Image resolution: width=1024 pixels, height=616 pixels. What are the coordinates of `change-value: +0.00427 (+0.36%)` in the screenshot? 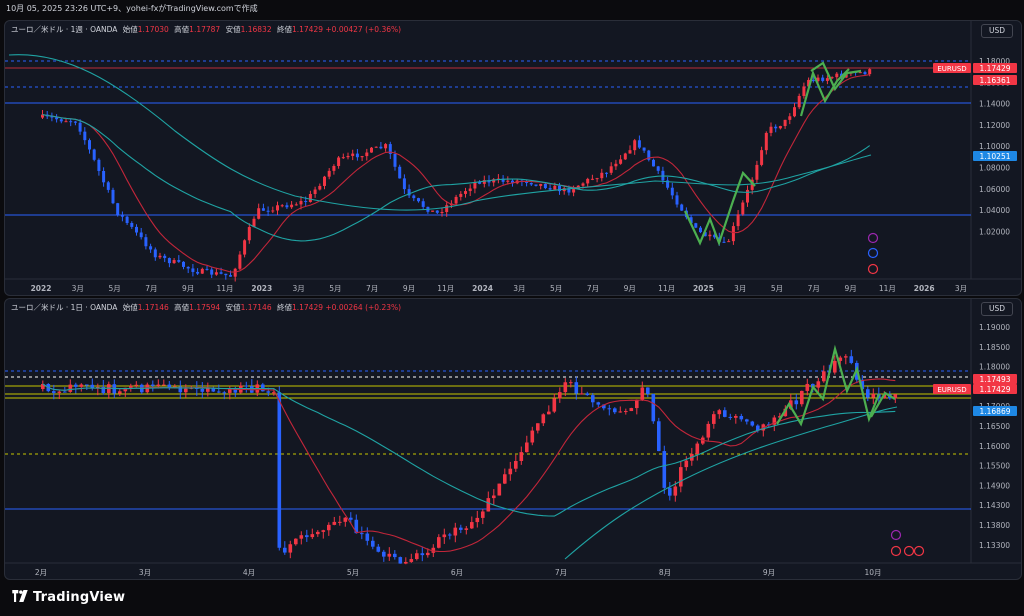 It's located at (363, 29).